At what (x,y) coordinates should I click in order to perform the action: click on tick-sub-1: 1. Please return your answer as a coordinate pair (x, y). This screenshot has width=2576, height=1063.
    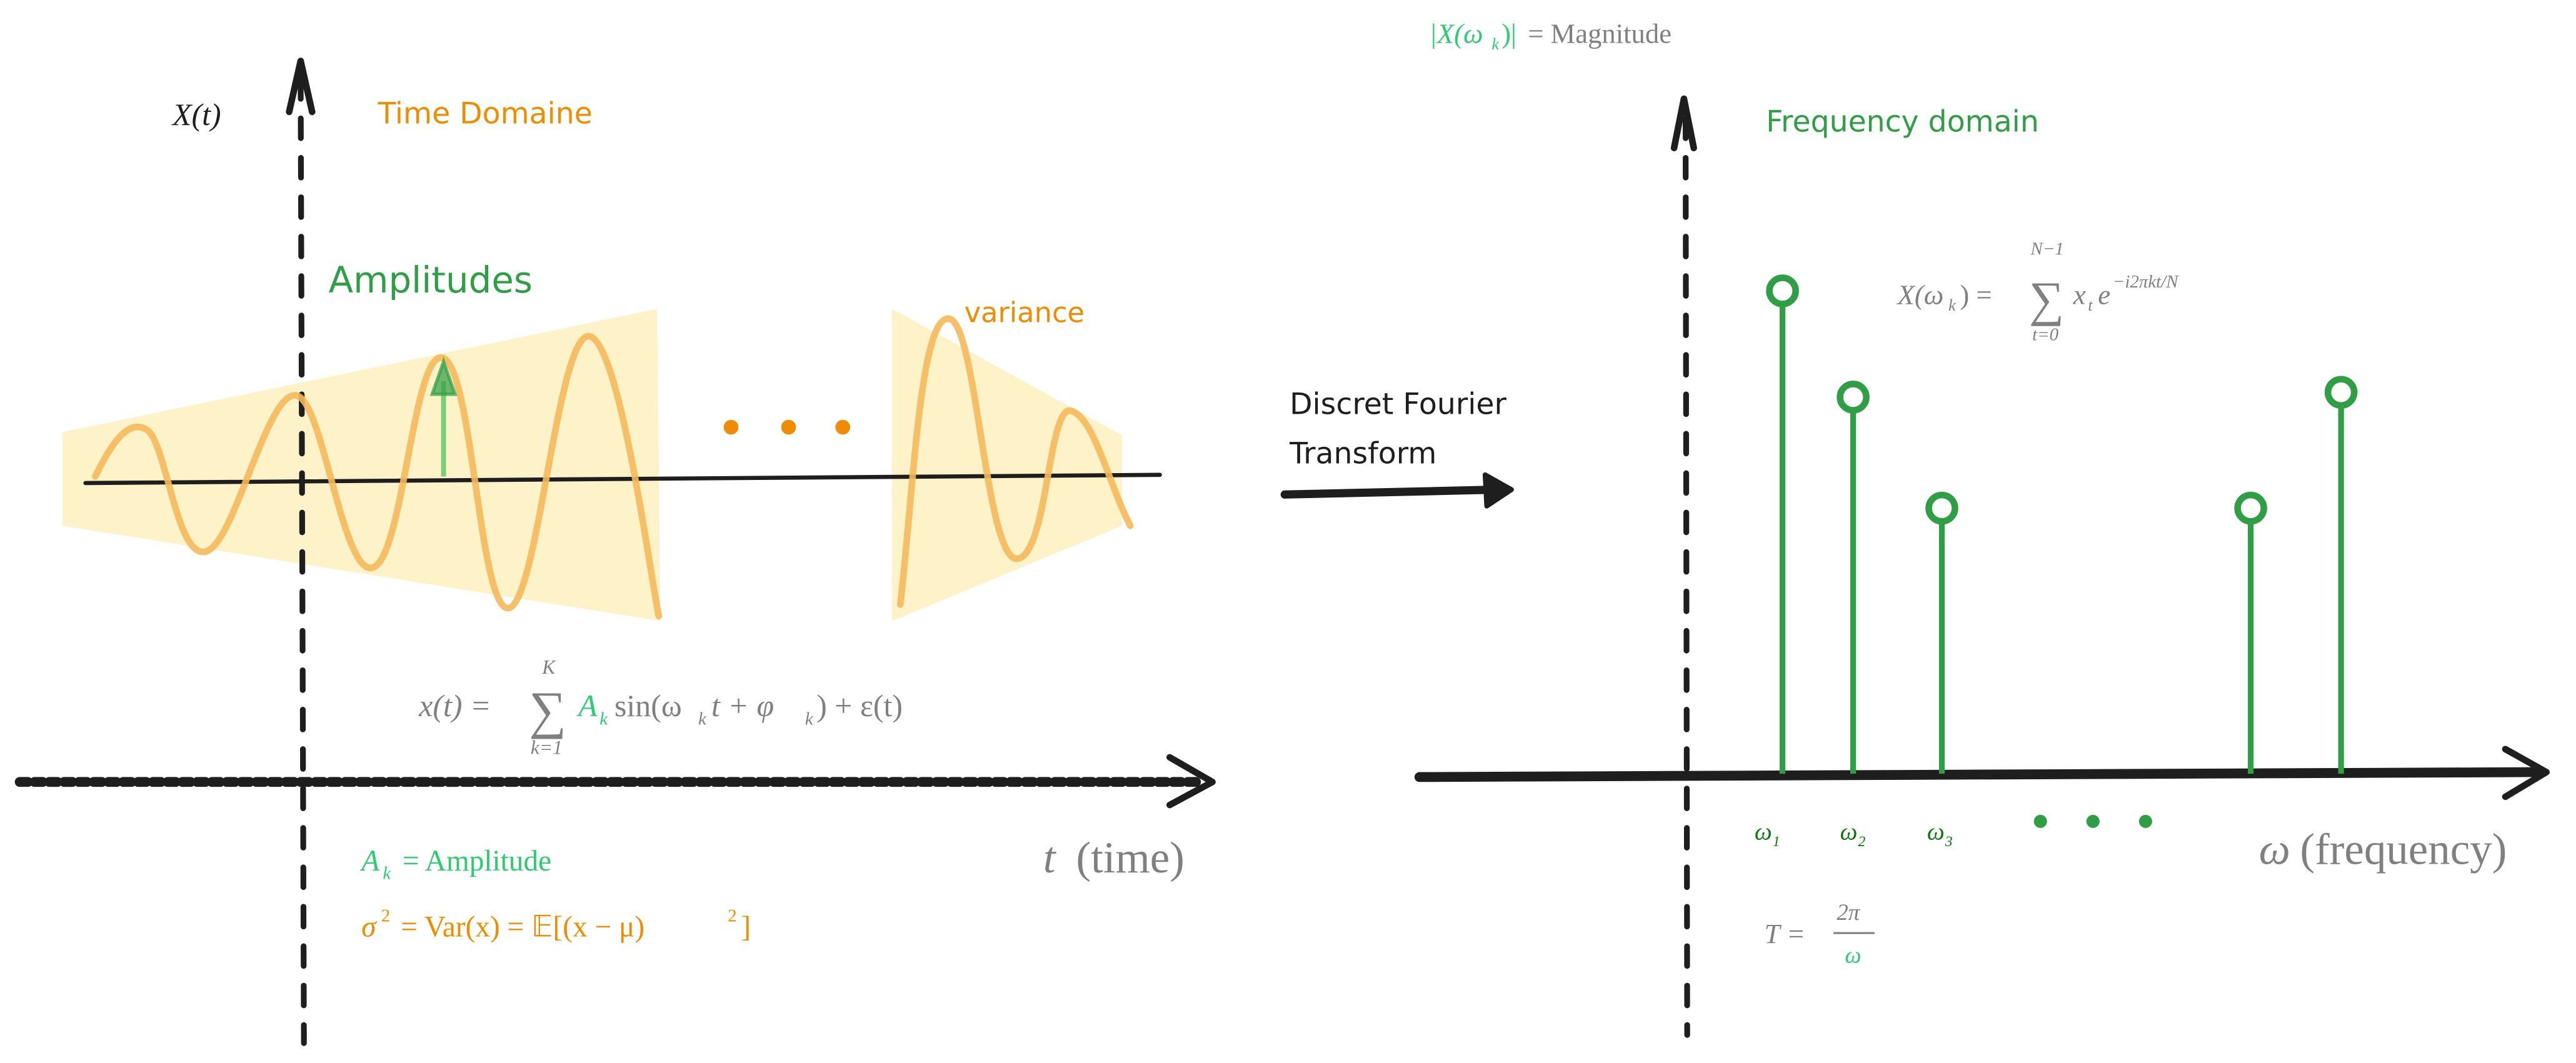
    Looking at the image, I should click on (1776, 842).